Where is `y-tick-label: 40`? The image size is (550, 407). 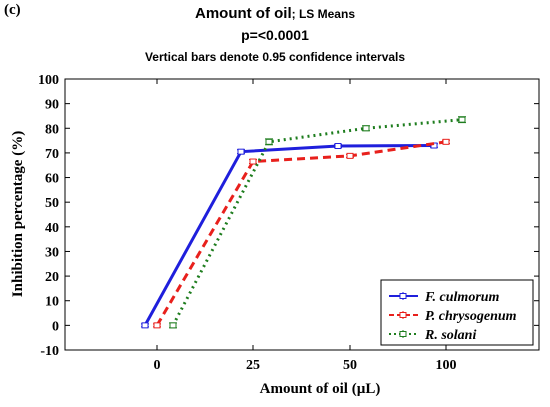
y-tick-label: 40 is located at coordinates (52, 228).